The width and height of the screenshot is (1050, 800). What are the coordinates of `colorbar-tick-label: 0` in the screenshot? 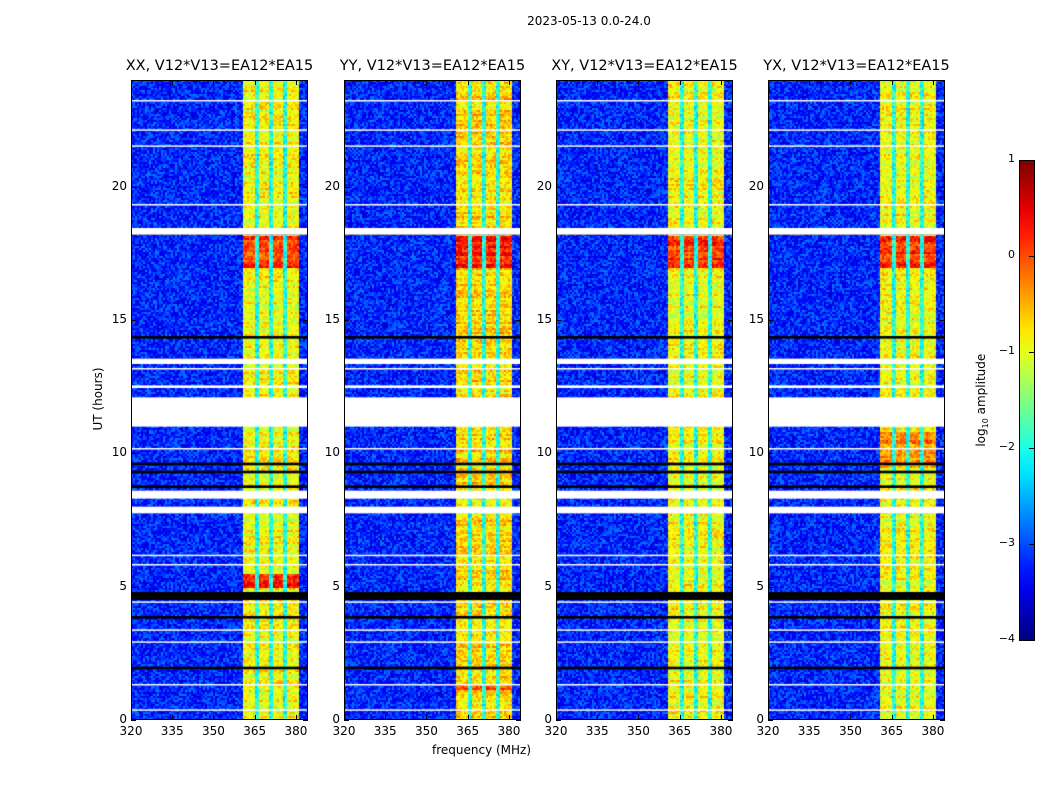 It's located at (1011, 254).